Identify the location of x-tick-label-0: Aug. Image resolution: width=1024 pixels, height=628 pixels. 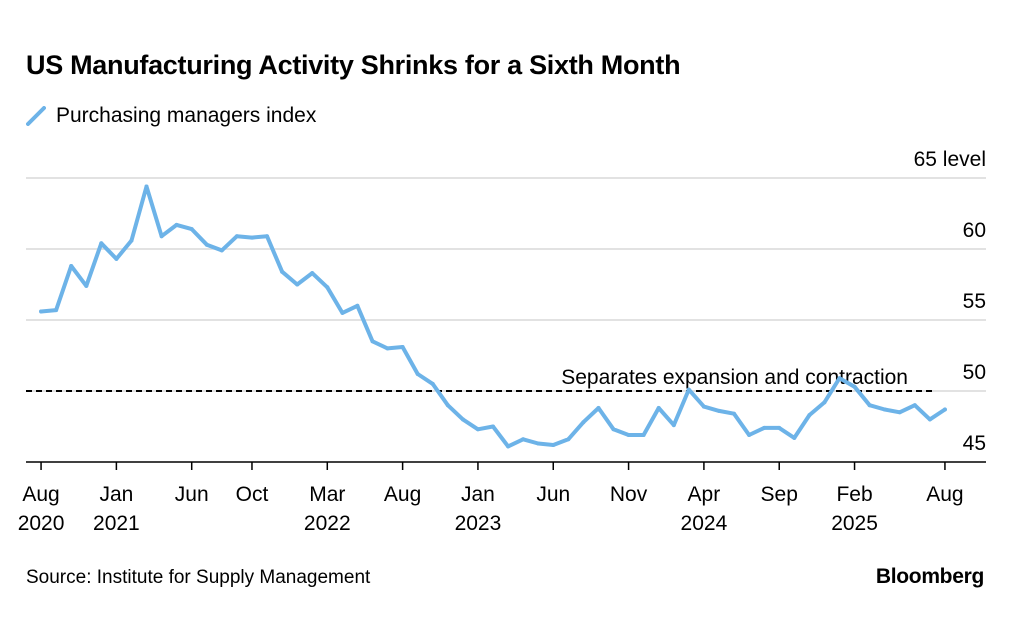
(40, 494).